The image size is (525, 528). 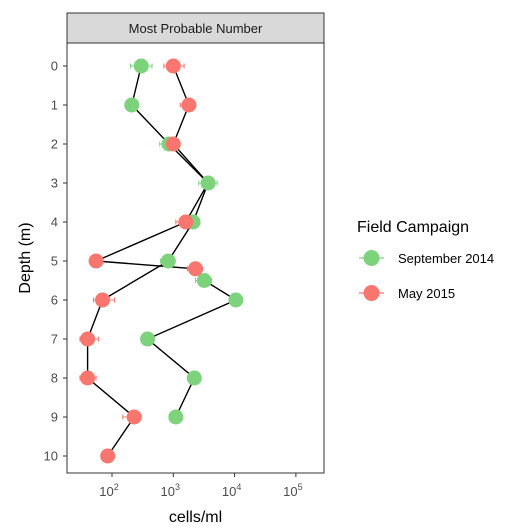 I want to click on legend-label: September 2014, so click(x=446, y=258).